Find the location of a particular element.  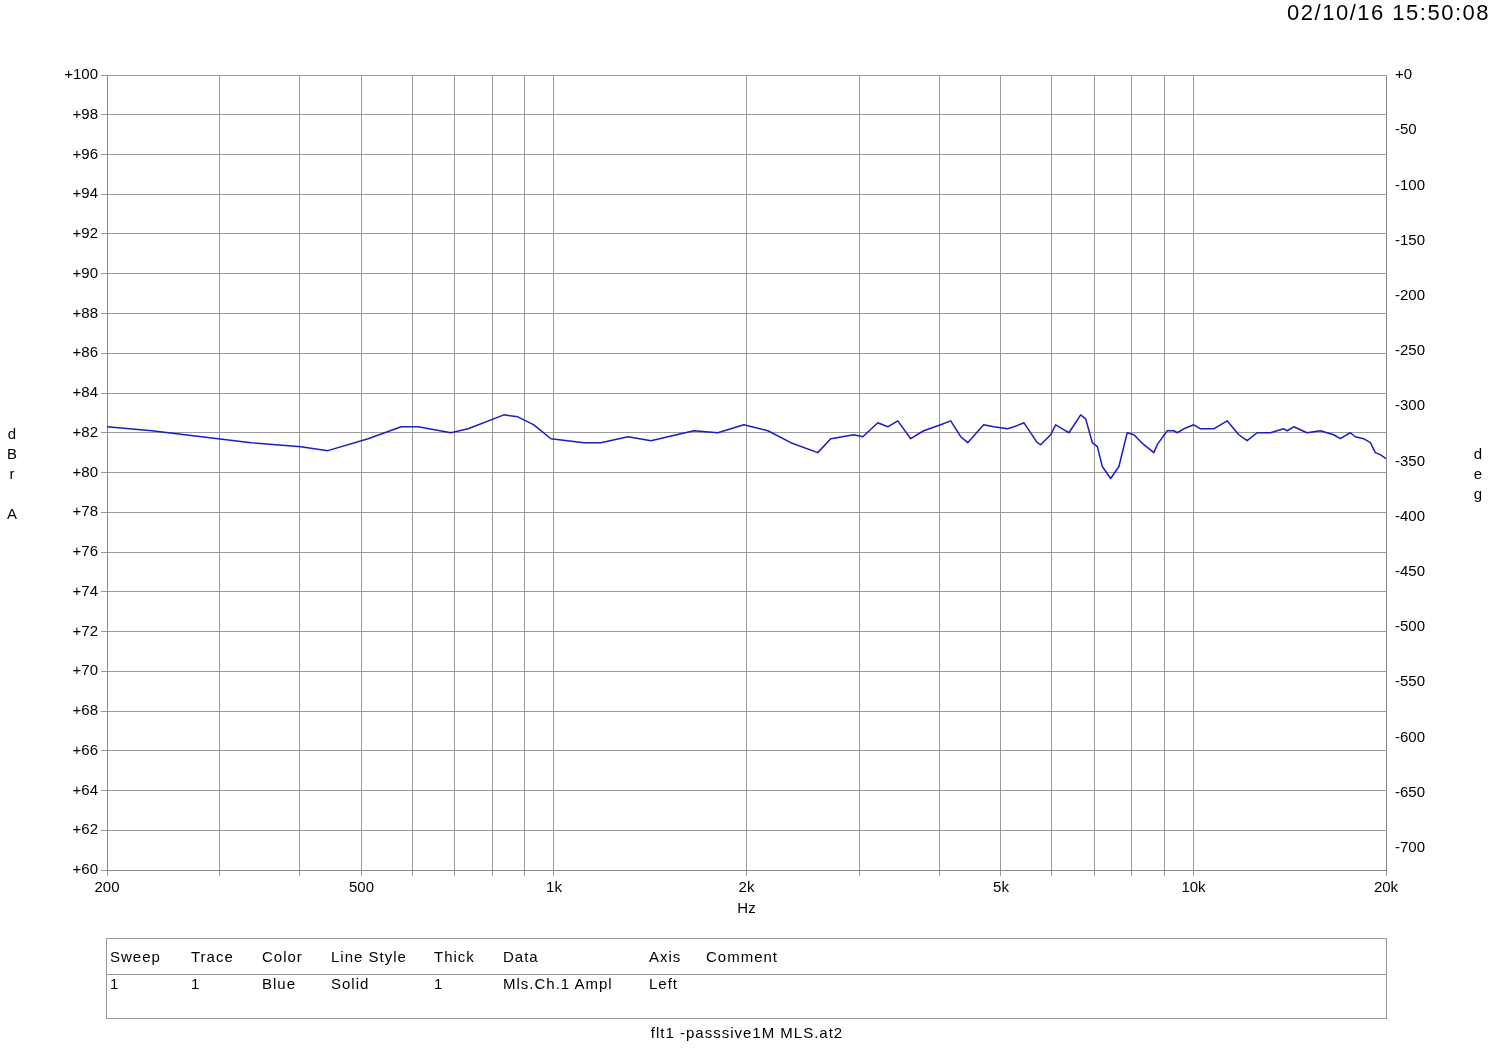

text: Line Style is located at coordinates (369, 957).